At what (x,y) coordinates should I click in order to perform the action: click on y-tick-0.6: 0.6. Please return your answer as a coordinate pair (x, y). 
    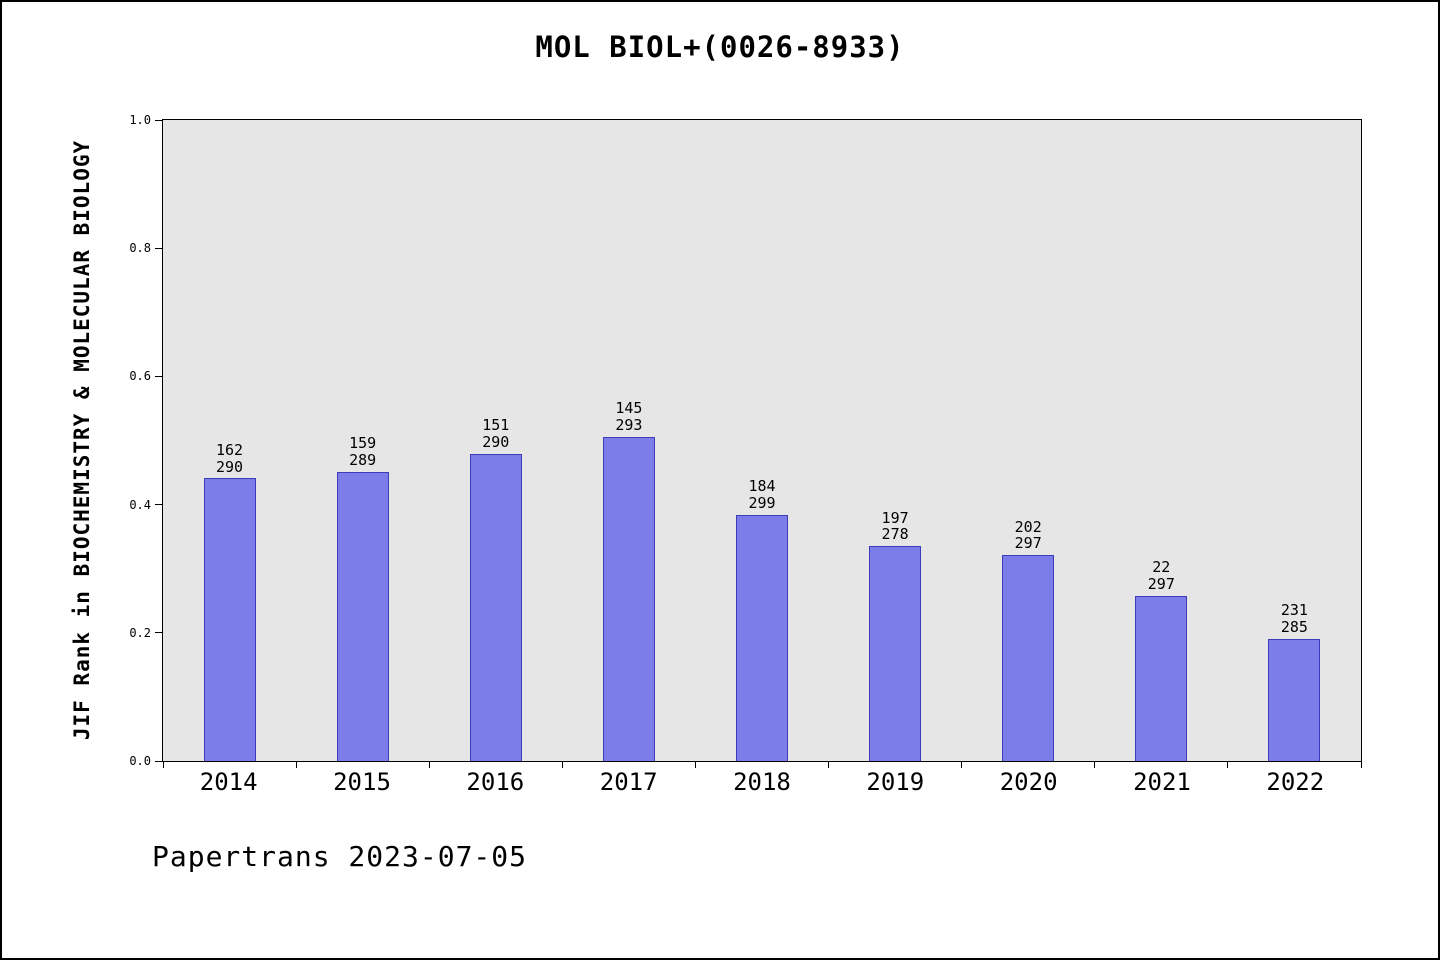
    Looking at the image, I should click on (146, 376).